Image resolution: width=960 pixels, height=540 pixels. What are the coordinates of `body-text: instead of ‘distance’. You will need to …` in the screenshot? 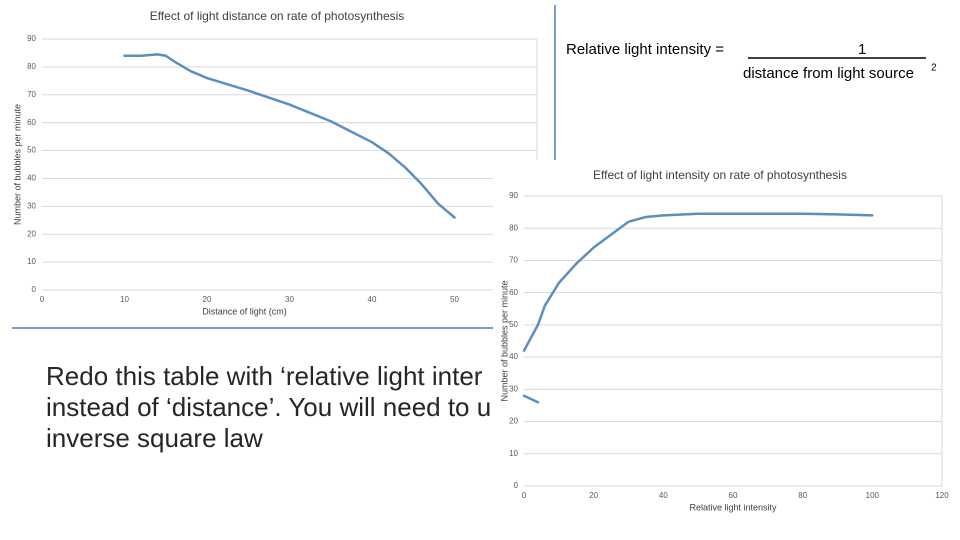 It's located at (268, 407).